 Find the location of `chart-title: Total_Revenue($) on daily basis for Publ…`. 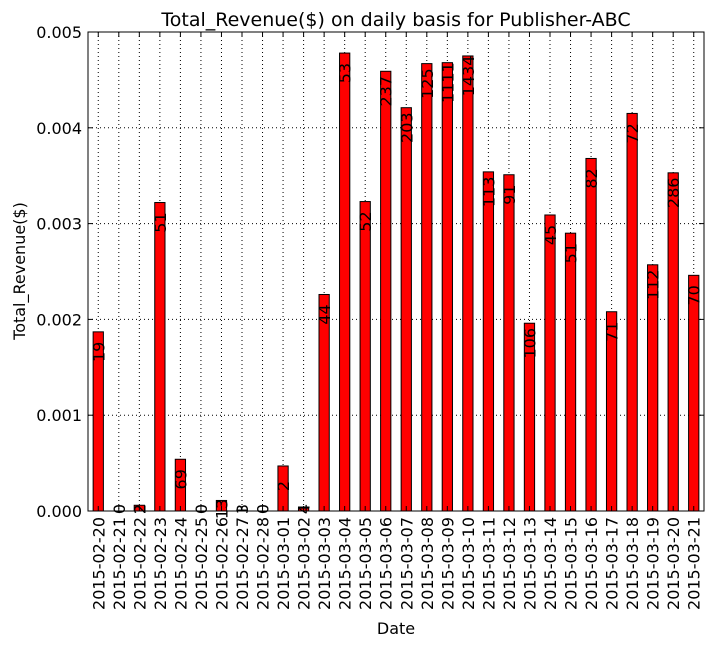

chart-title: Total_Revenue($) on daily basis for Publ… is located at coordinates (395, 20).